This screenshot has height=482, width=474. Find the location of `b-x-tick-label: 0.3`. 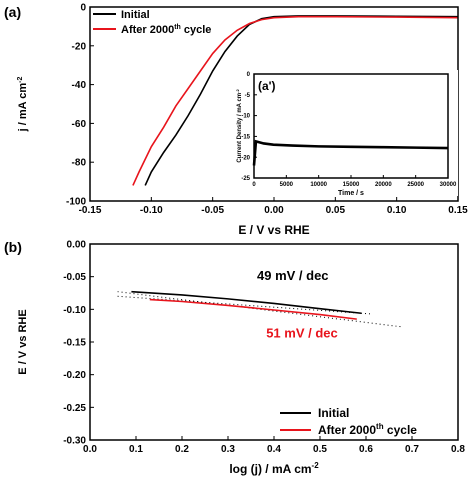

b-x-tick-label: 0.3 is located at coordinates (228, 449).